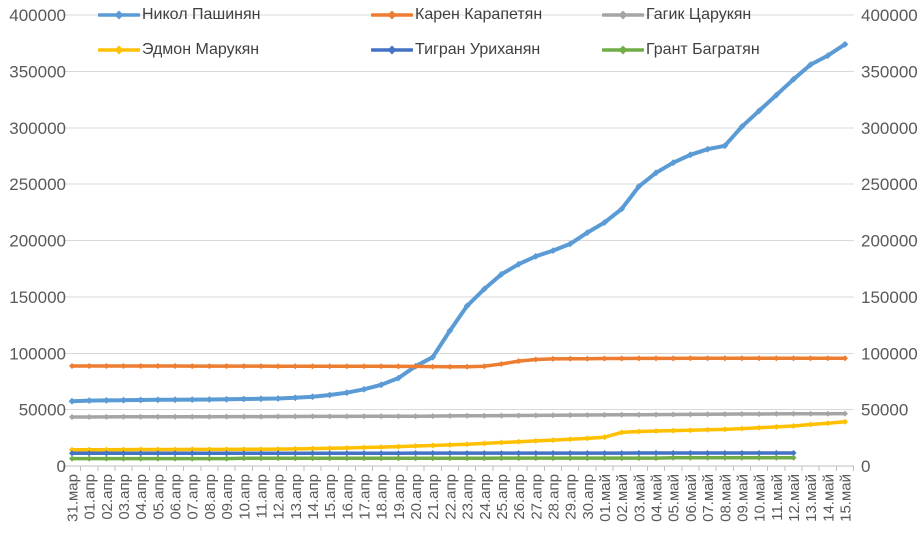  Describe the element at coordinates (468, 497) in the screenshot. I see `svg-text: 23.апр` at that location.